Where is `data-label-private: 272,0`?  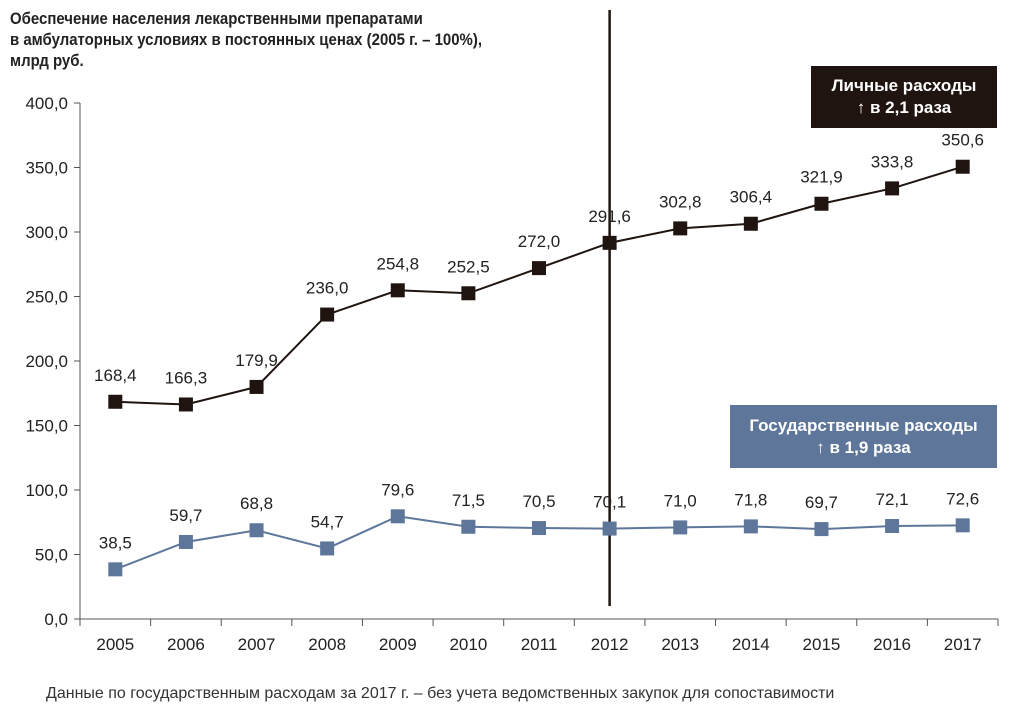
data-label-private: 272,0 is located at coordinates (539, 241).